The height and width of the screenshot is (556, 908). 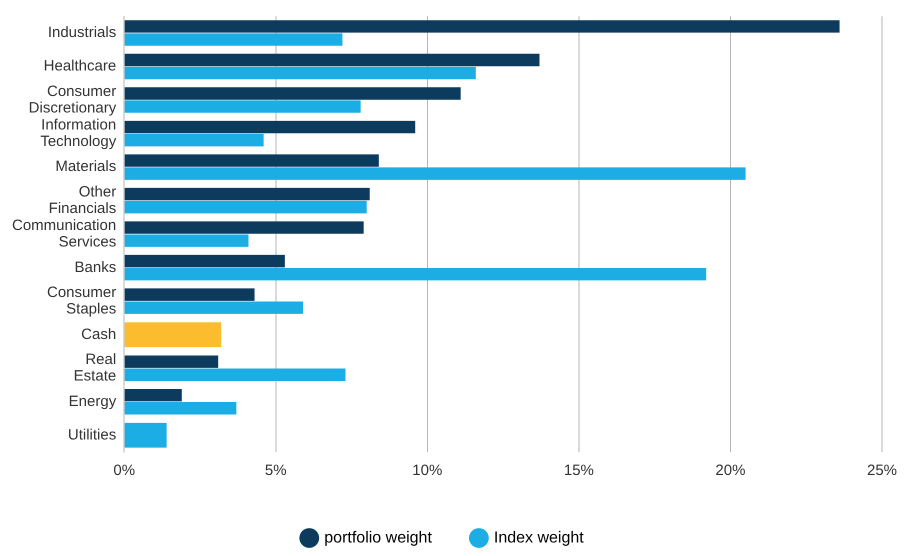 What do you see at coordinates (275, 471) in the screenshot?
I see `x-tick-label: 5%` at bounding box center [275, 471].